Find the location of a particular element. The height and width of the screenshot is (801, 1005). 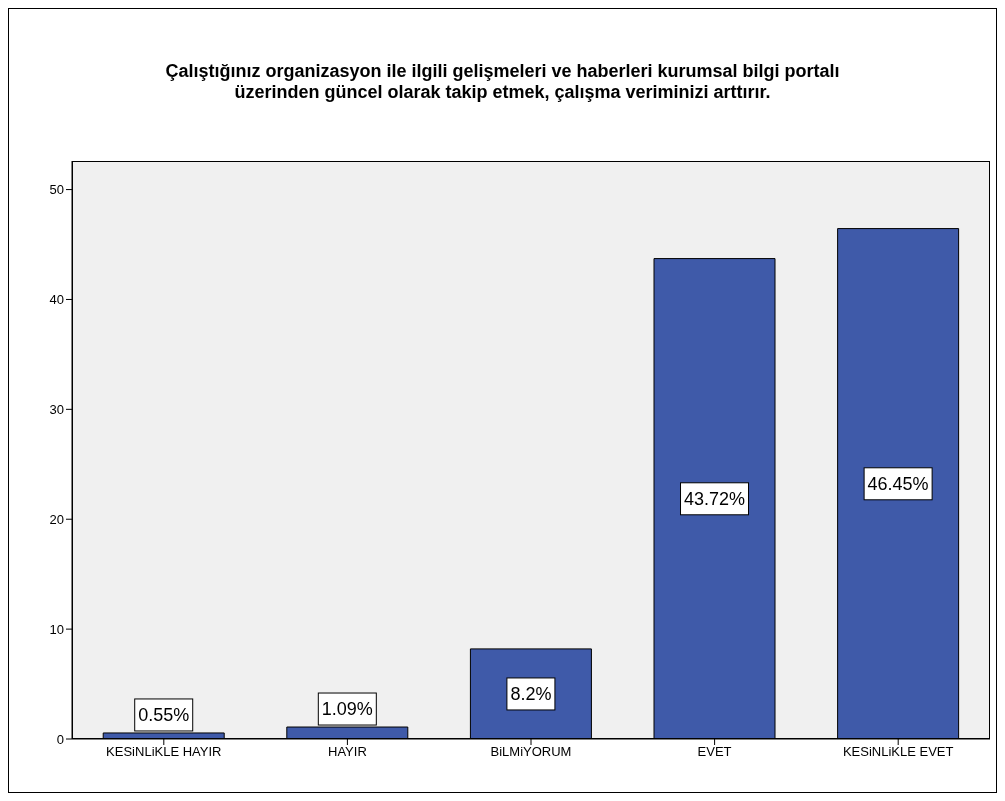

y-tick-label: 50 is located at coordinates (56, 190).